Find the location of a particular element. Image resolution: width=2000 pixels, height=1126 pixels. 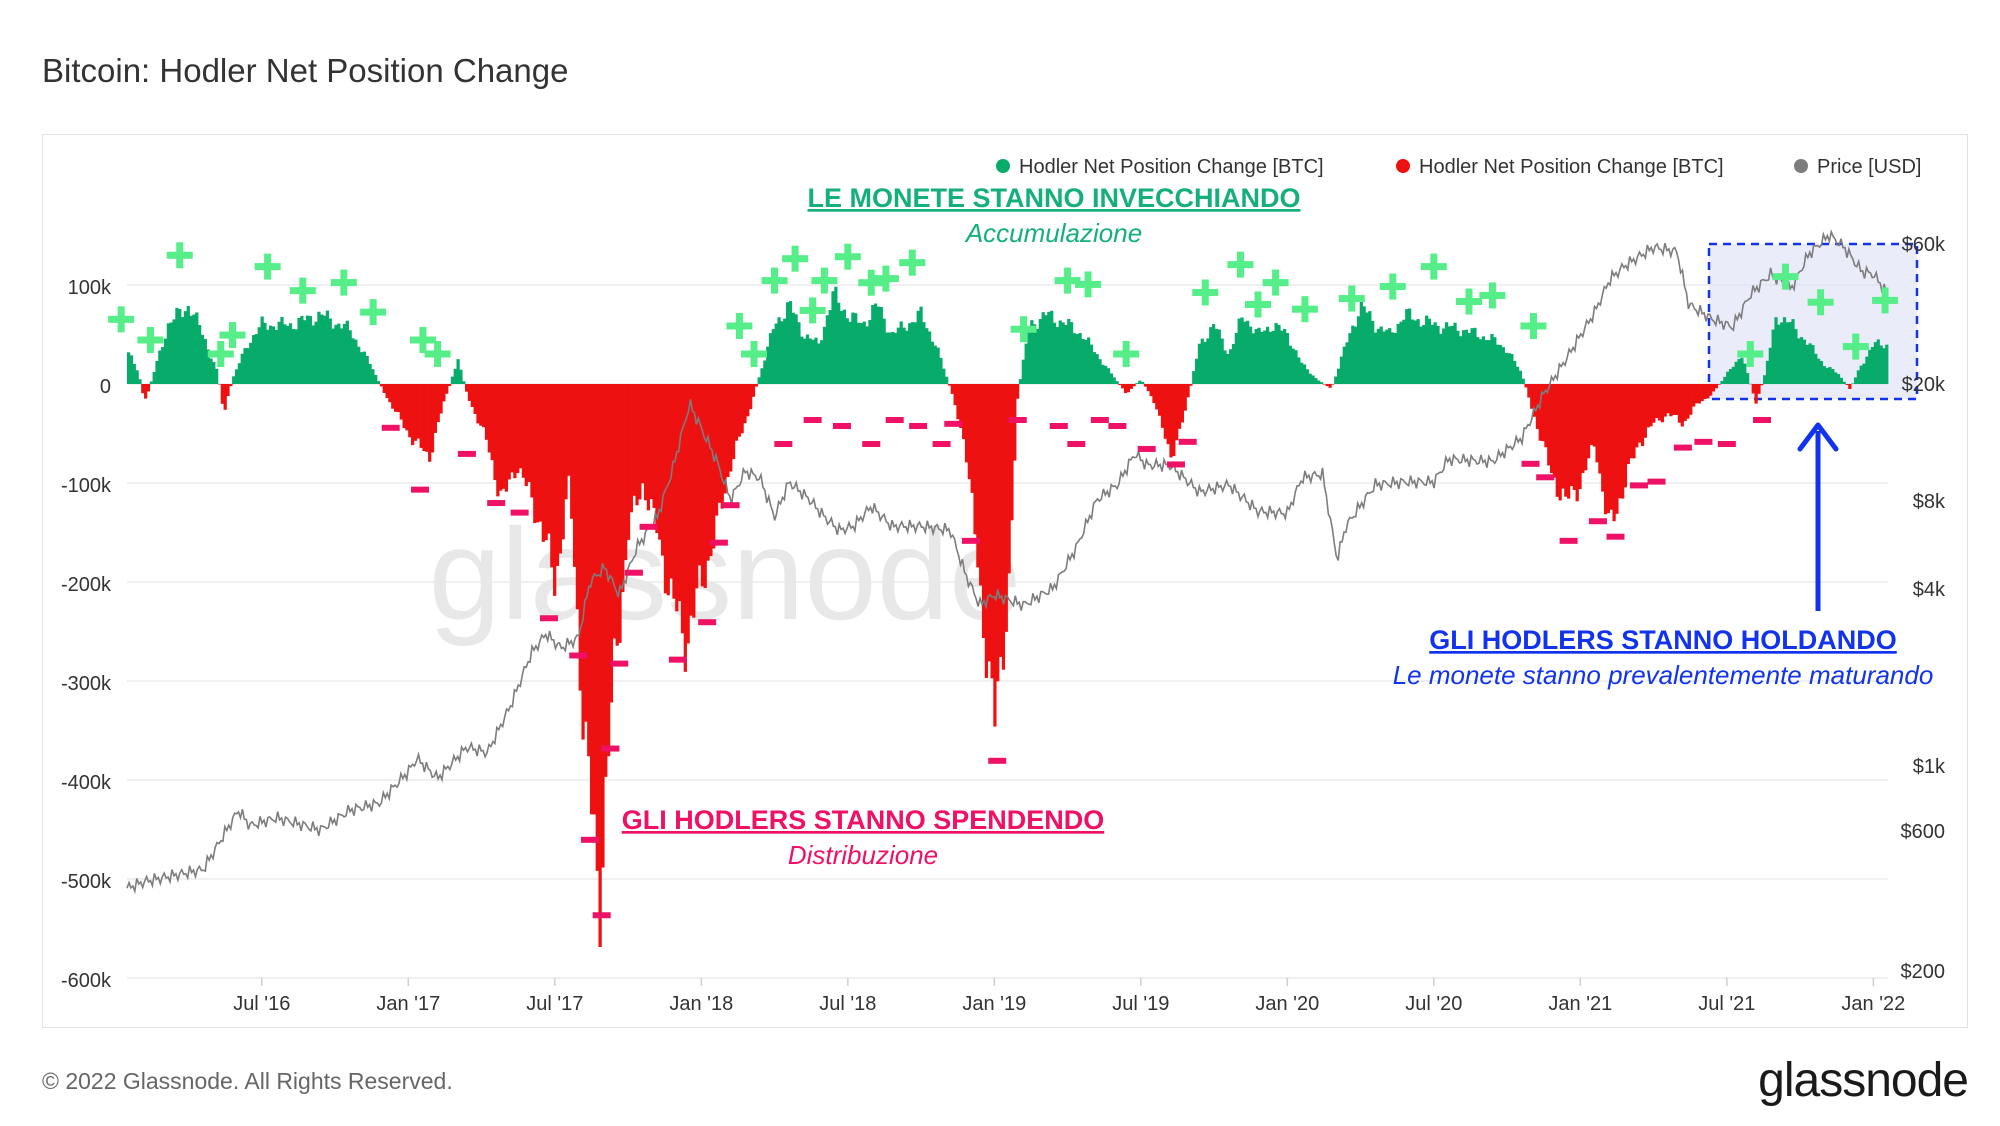

legend-item: Price [USD] is located at coordinates (1857, 167).